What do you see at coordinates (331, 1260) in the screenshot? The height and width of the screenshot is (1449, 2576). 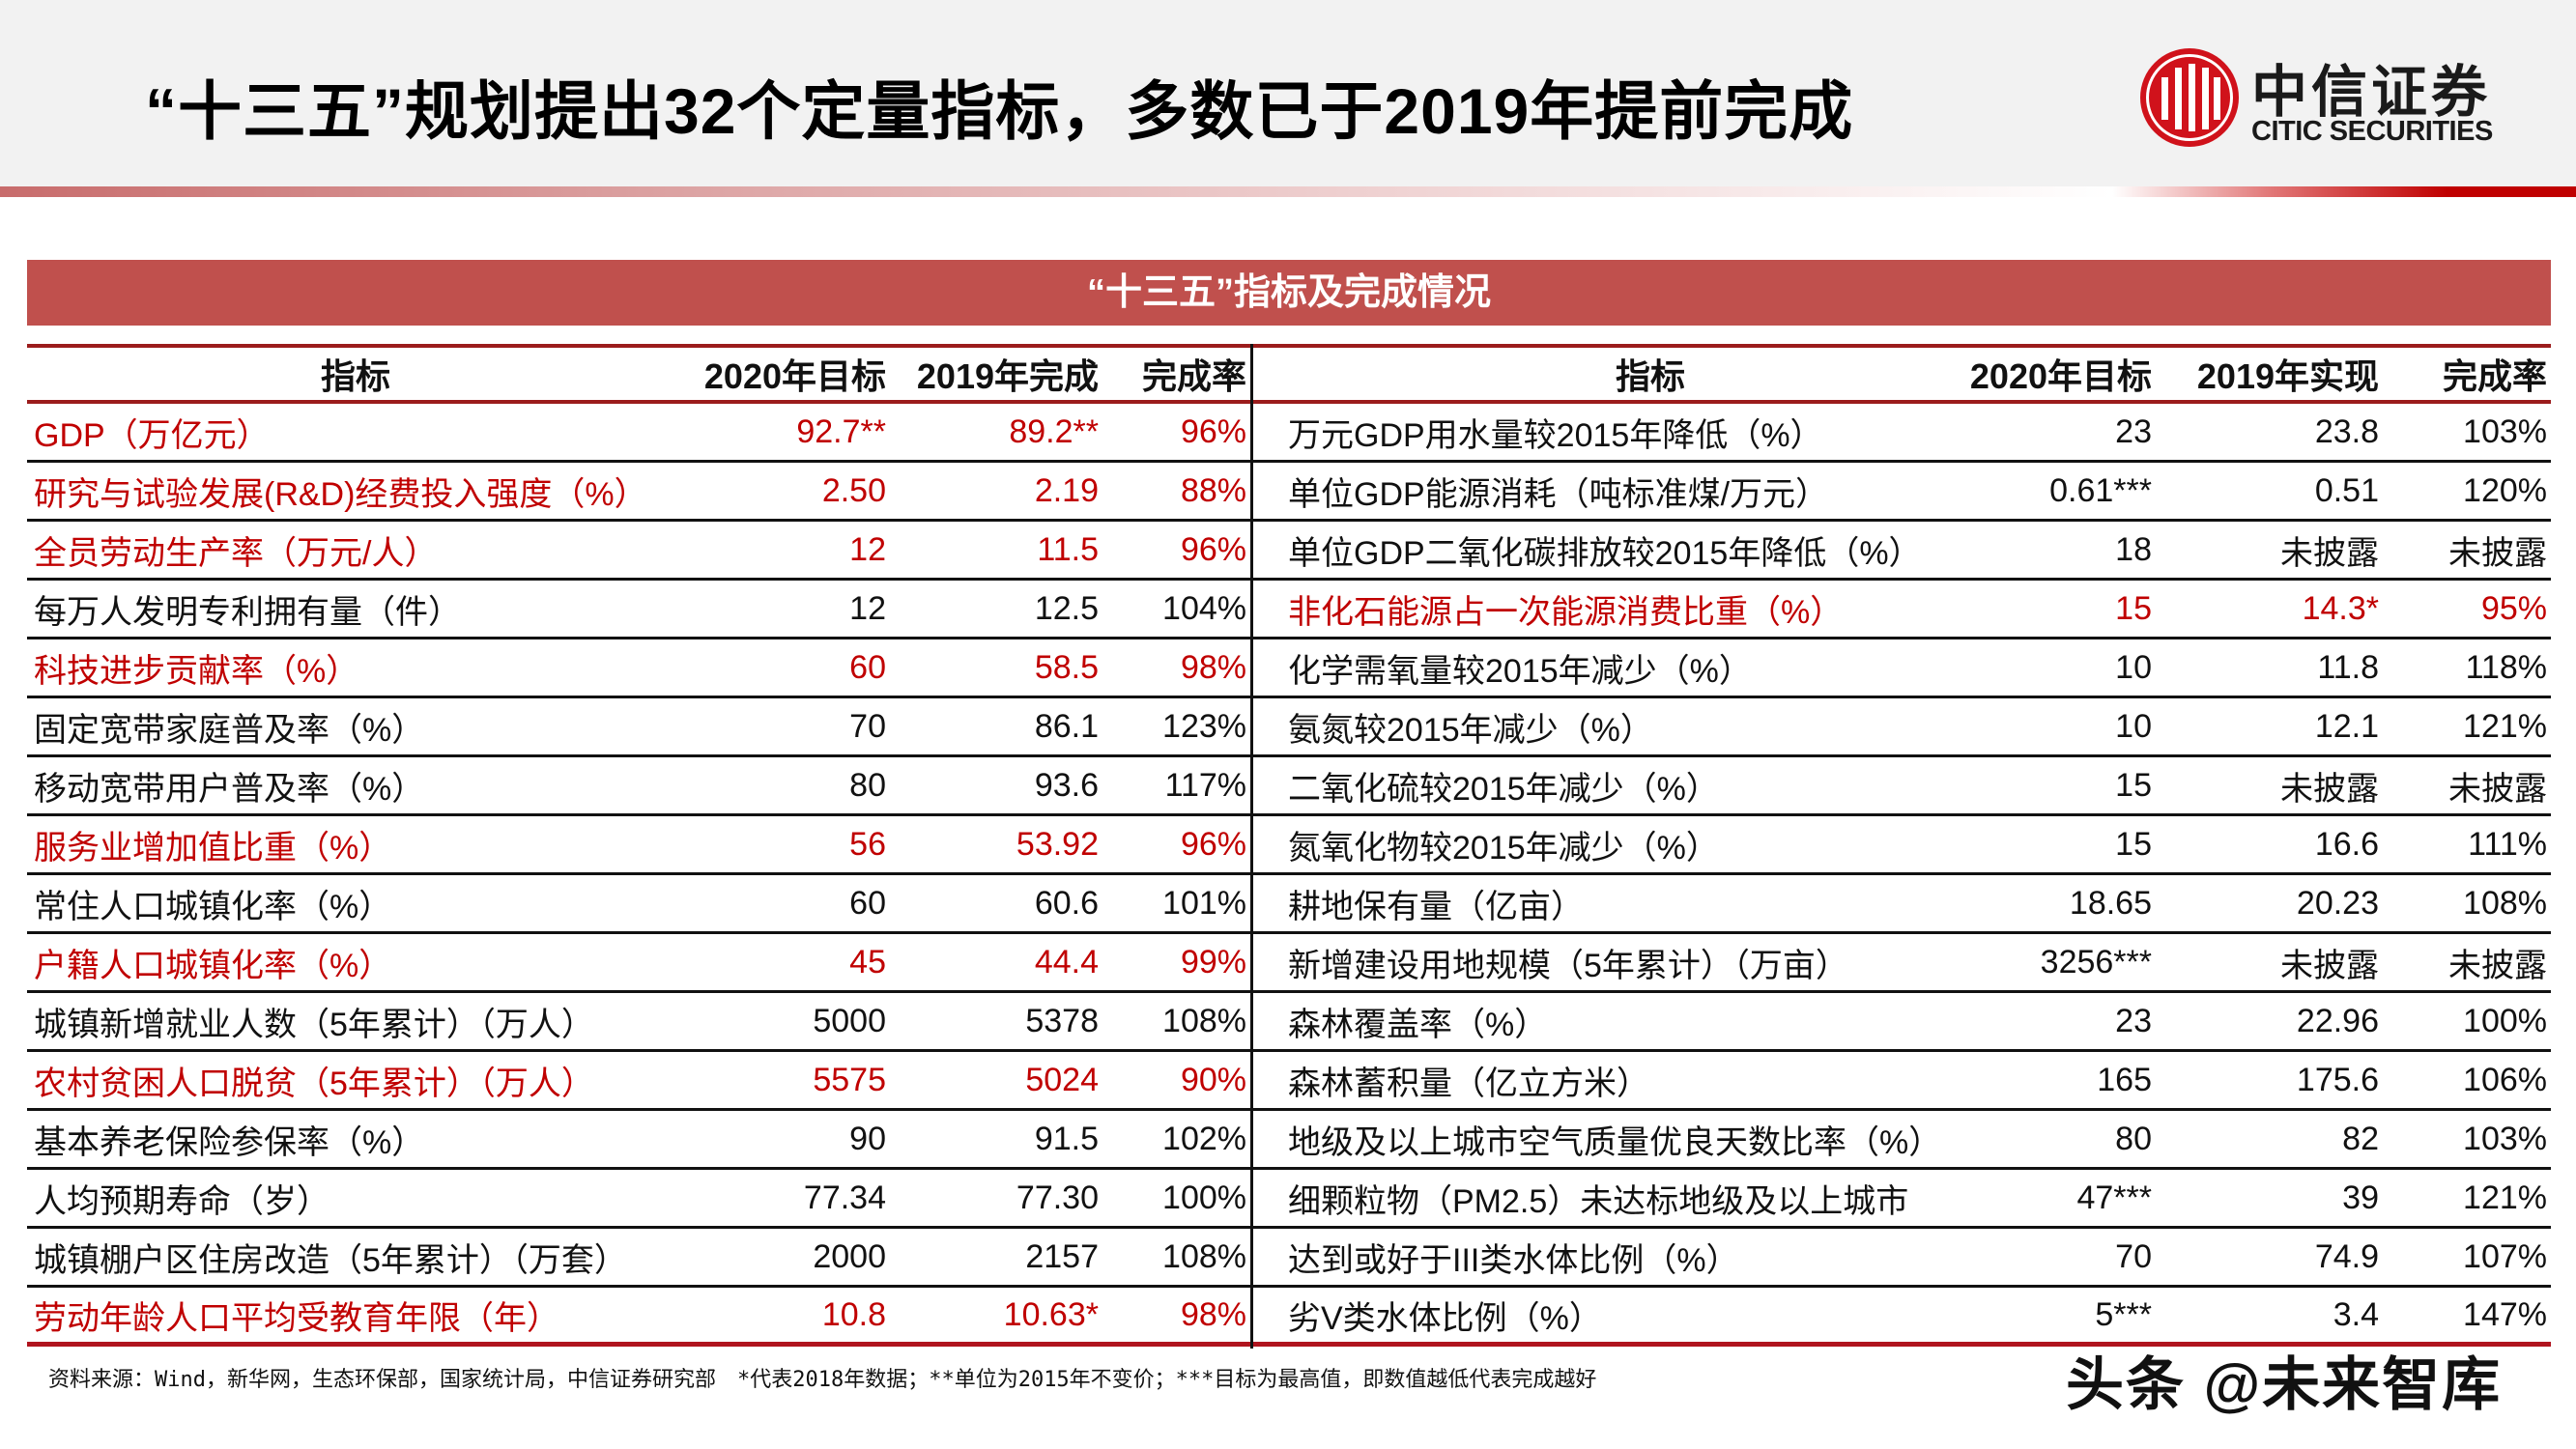 I see `indicator-label: 城镇棚户区住房改造（5年累计）（万套）` at bounding box center [331, 1260].